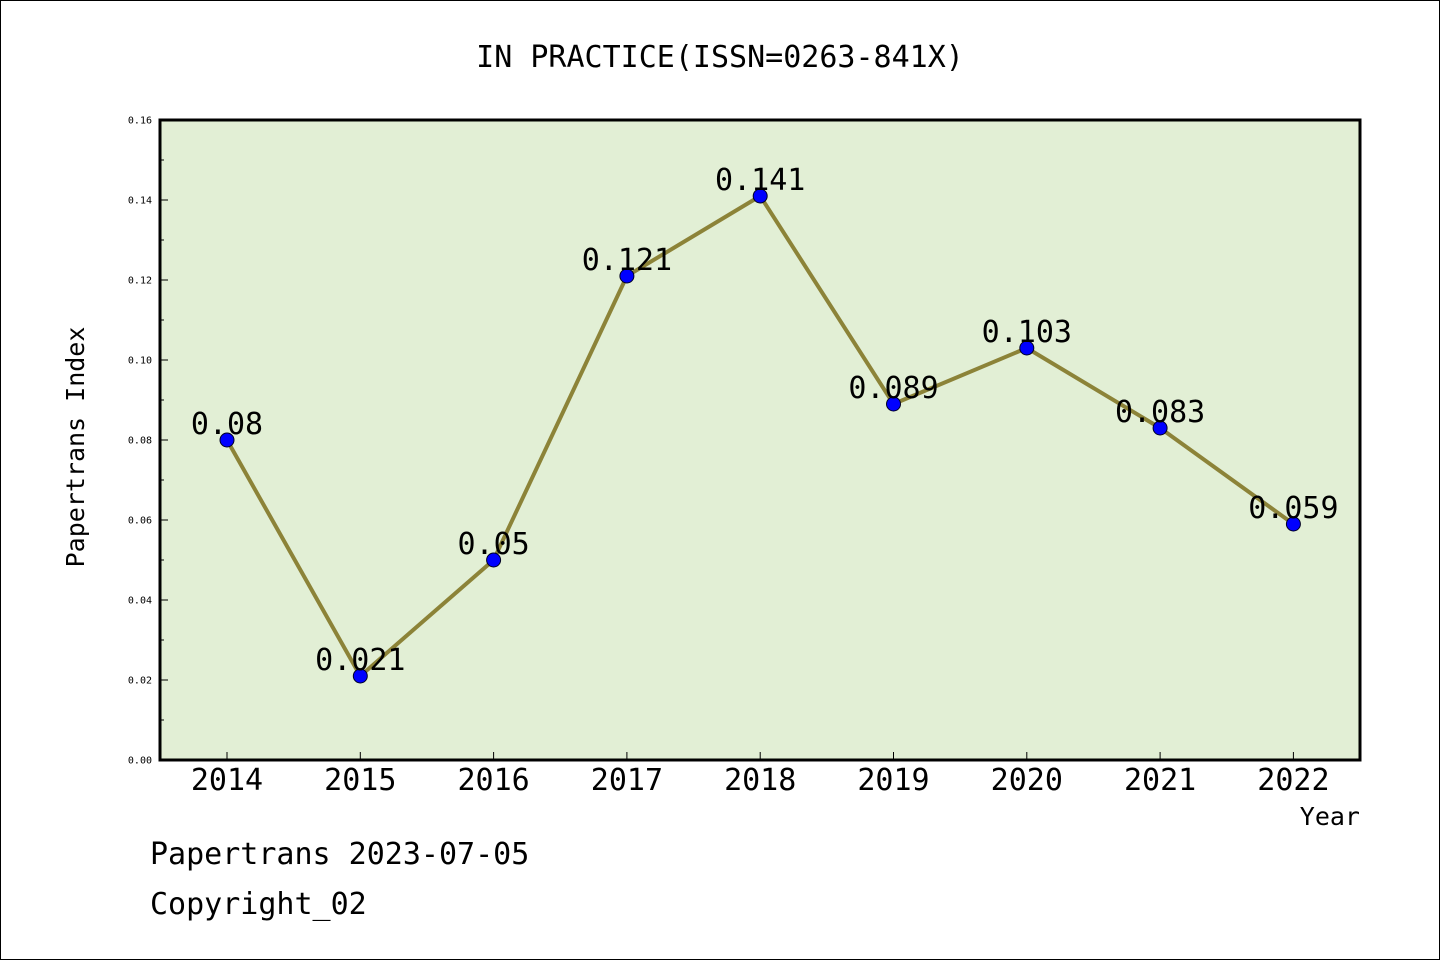  I want to click on y-tick-label: 0.12, so click(140, 281).